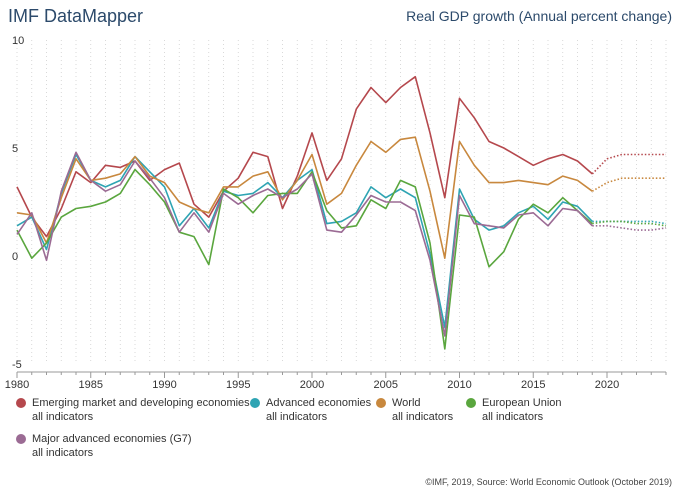  Describe the element at coordinates (255, 403) in the screenshot. I see `legend-dot-advanced` at that location.